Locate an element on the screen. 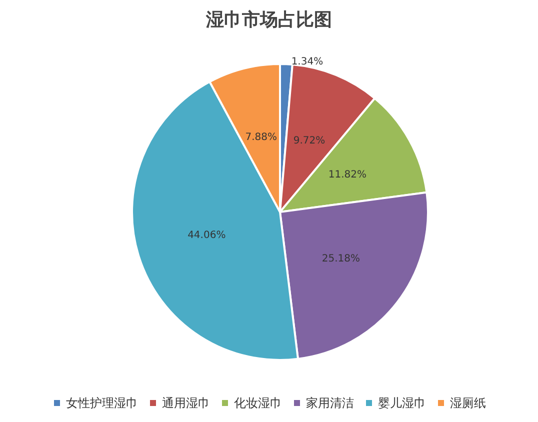 Image resolution: width=538 pixels, height=422 pixels. data-label: 1.34% is located at coordinates (307, 62).